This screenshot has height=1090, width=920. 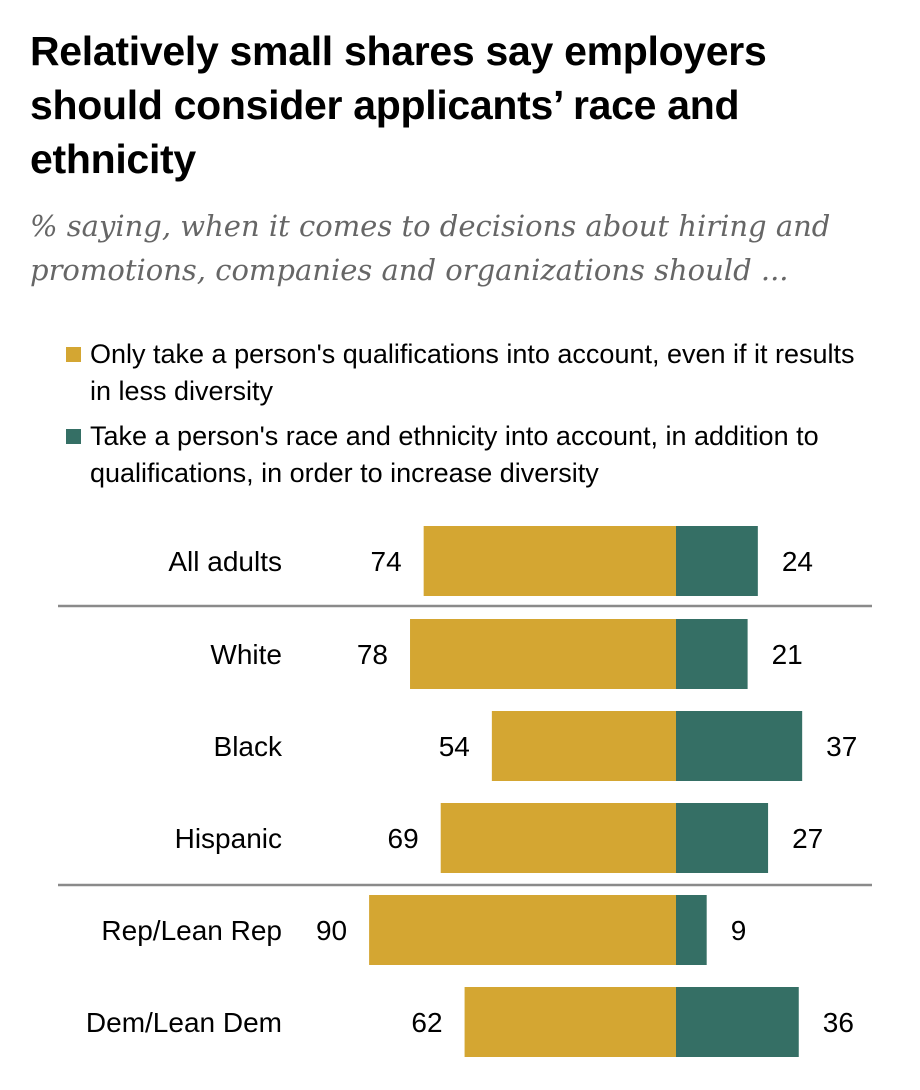 I want to click on bar-qualifications-black, so click(x=583, y=746).